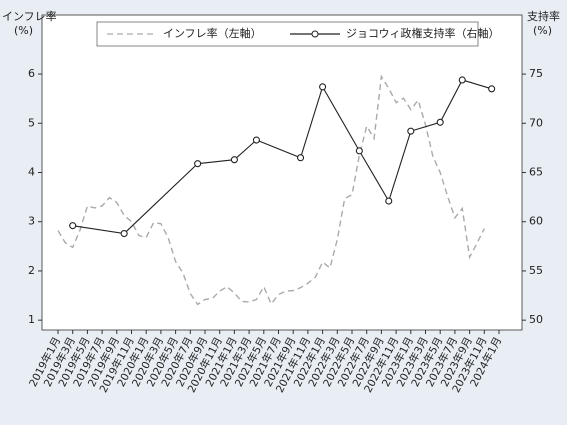  Describe the element at coordinates (31, 172) in the screenshot. I see `y-tick-label: 4` at that location.